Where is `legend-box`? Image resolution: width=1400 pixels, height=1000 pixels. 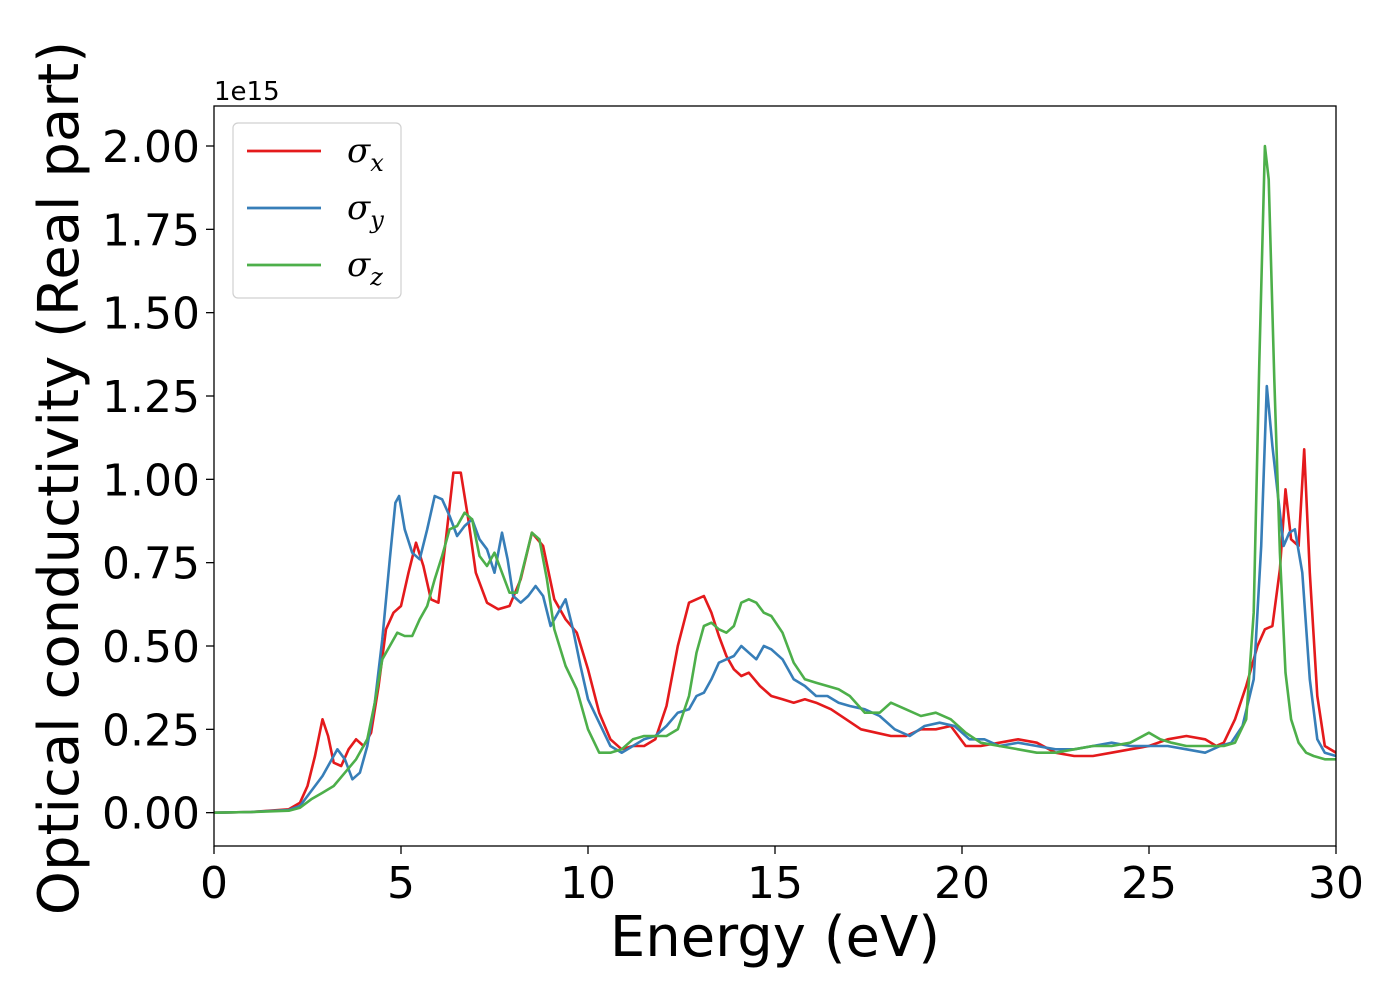
legend-box is located at coordinates (317, 210).